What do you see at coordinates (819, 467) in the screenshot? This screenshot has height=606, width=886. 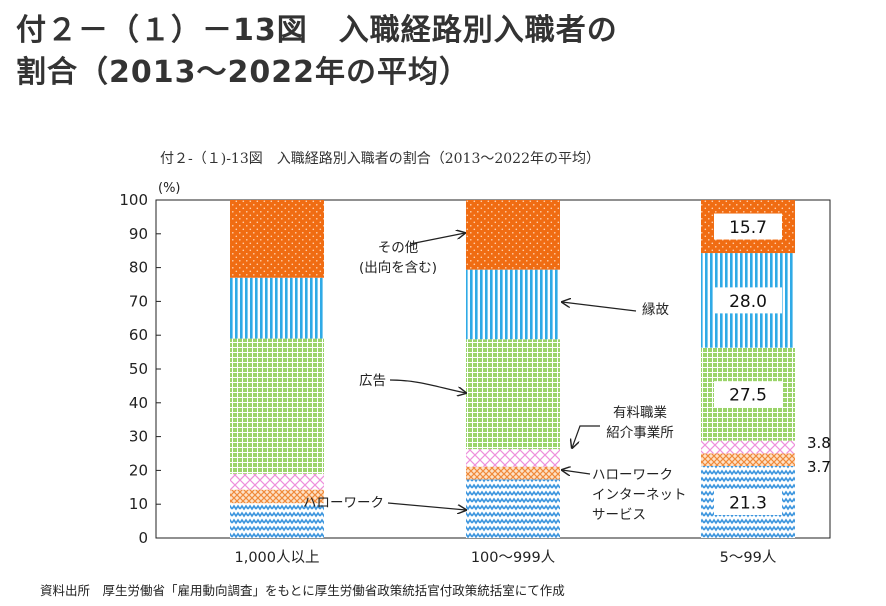 I see `data-label: 3.7` at bounding box center [819, 467].